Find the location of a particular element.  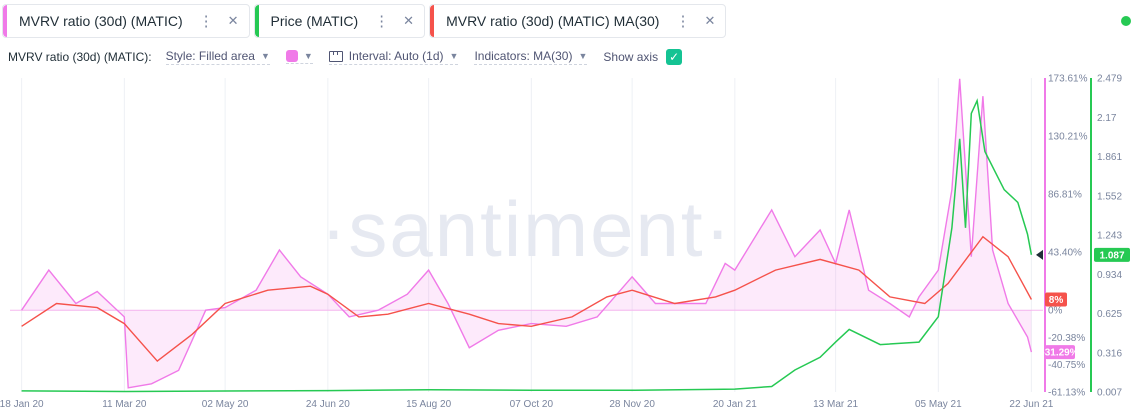

y-right-tick-label: 2.479 is located at coordinates (1109, 79).